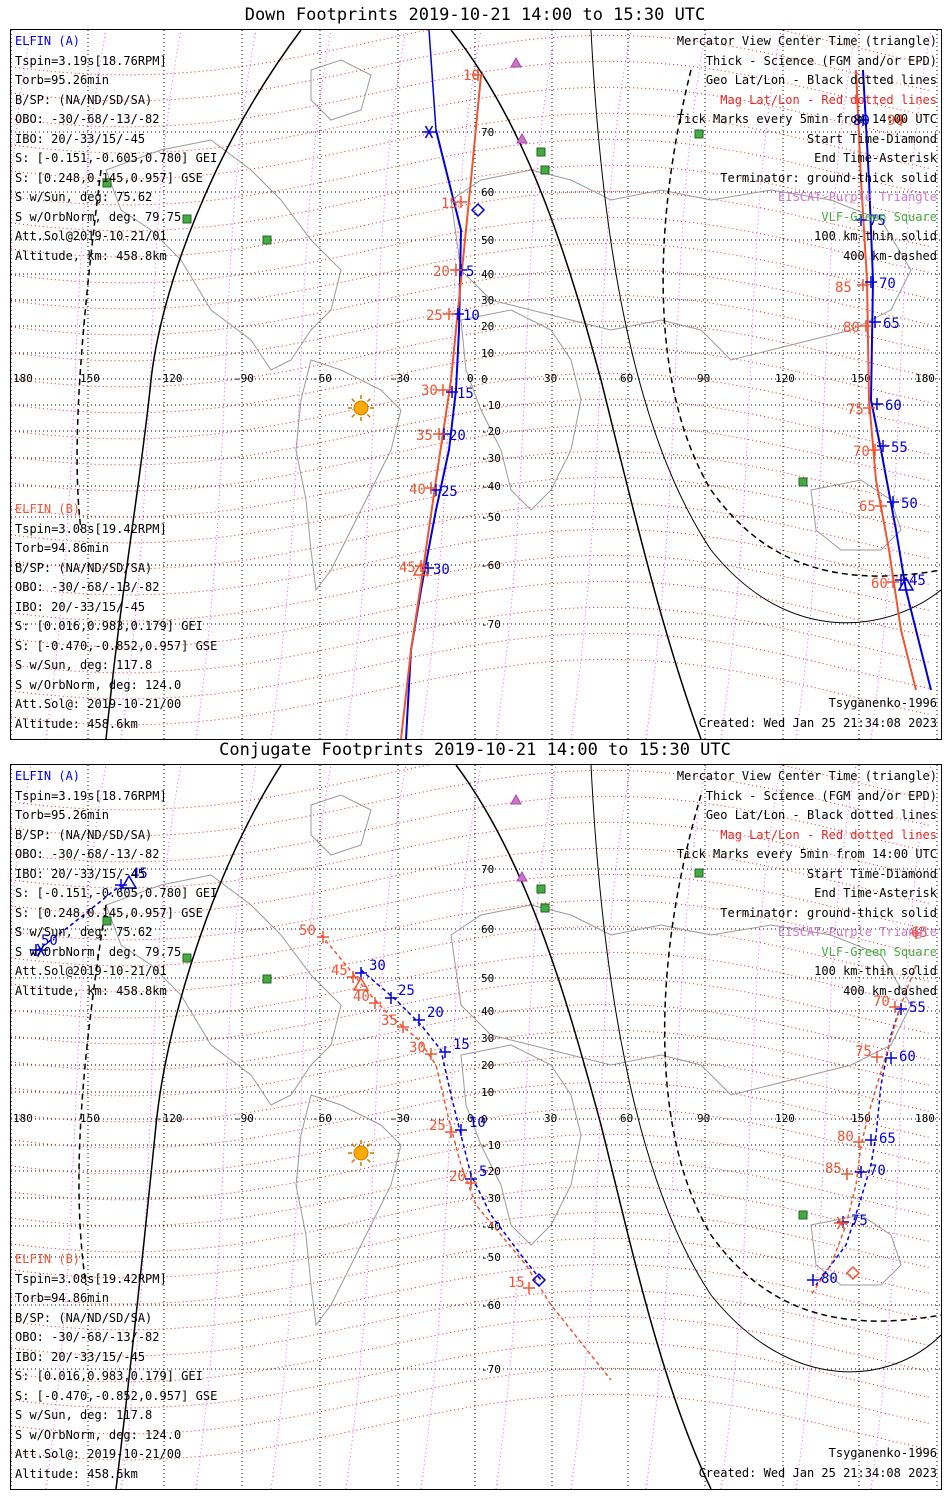  What do you see at coordinates (891, 324) in the screenshot?
I see `elfin-a-track-label: 65` at bounding box center [891, 324].